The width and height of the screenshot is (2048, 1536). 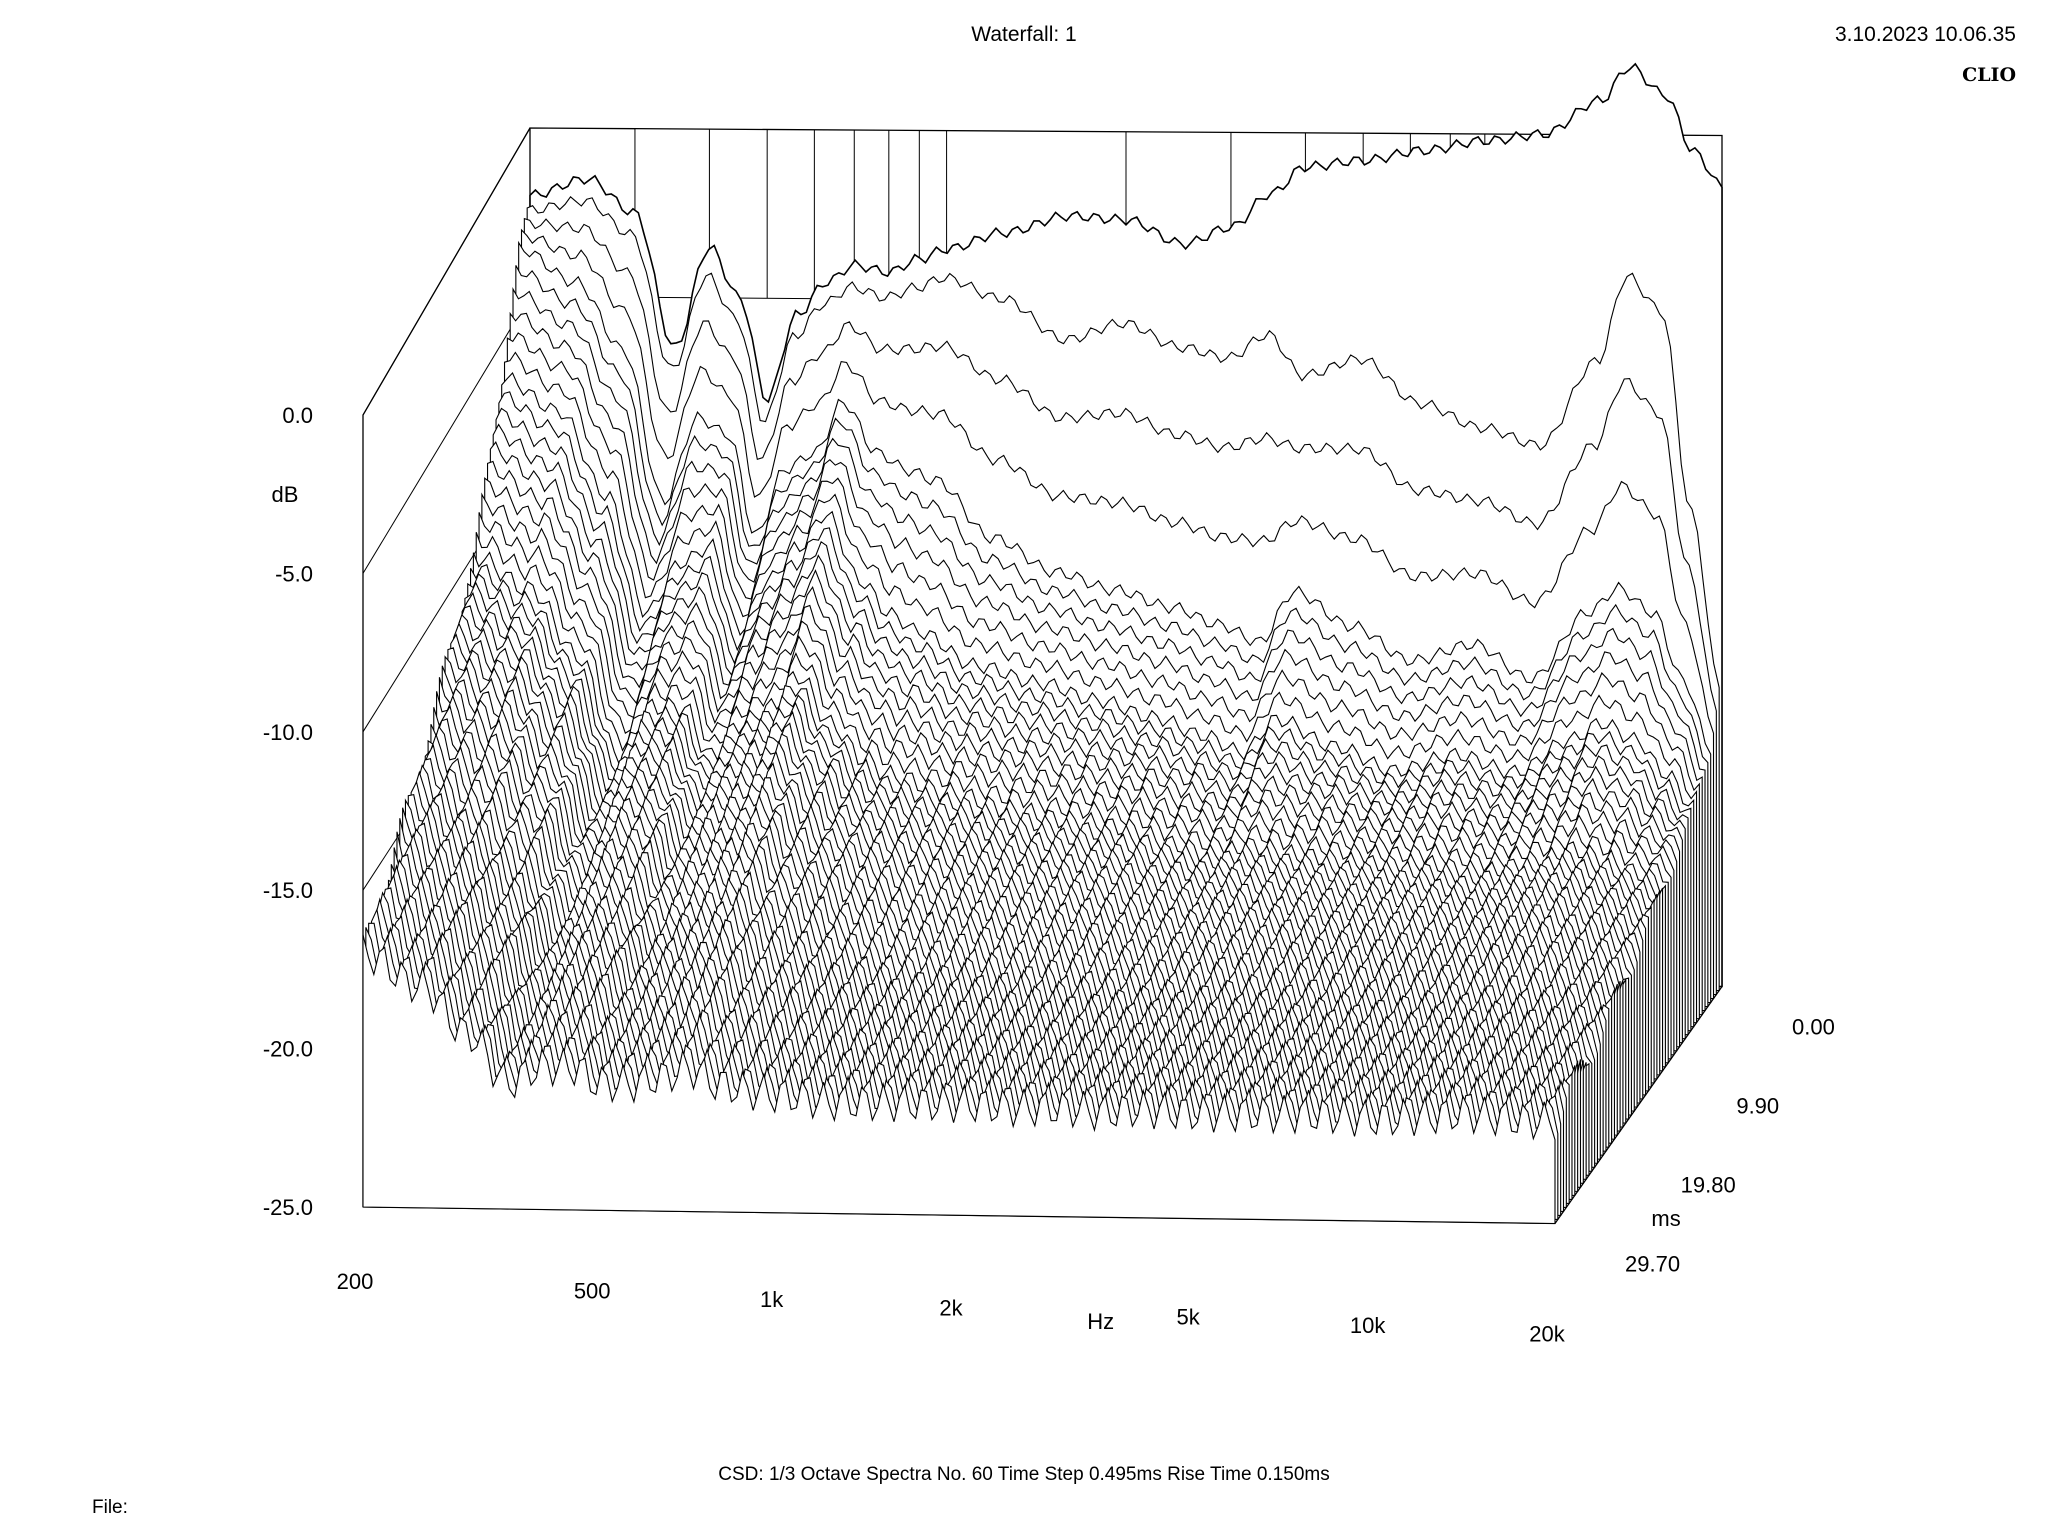 I want to click on y-tick-label: -25.0, so click(x=288, y=1207).